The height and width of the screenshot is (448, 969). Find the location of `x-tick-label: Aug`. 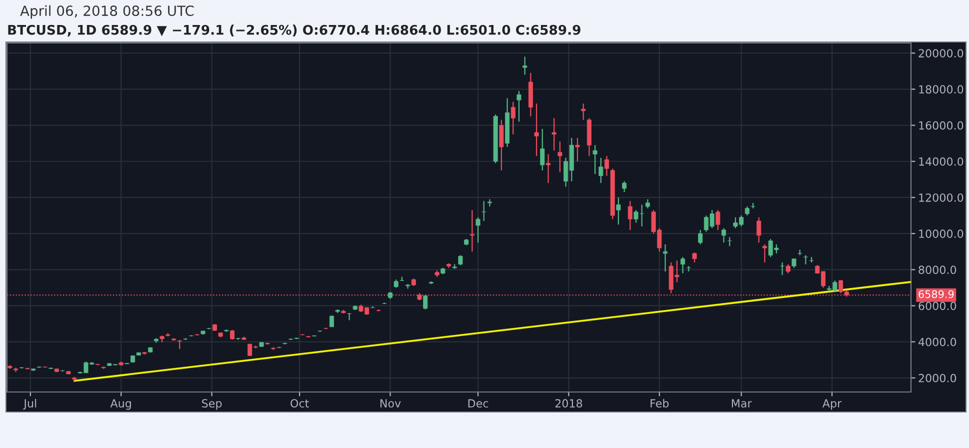

x-tick-label: Aug is located at coordinates (120, 404).